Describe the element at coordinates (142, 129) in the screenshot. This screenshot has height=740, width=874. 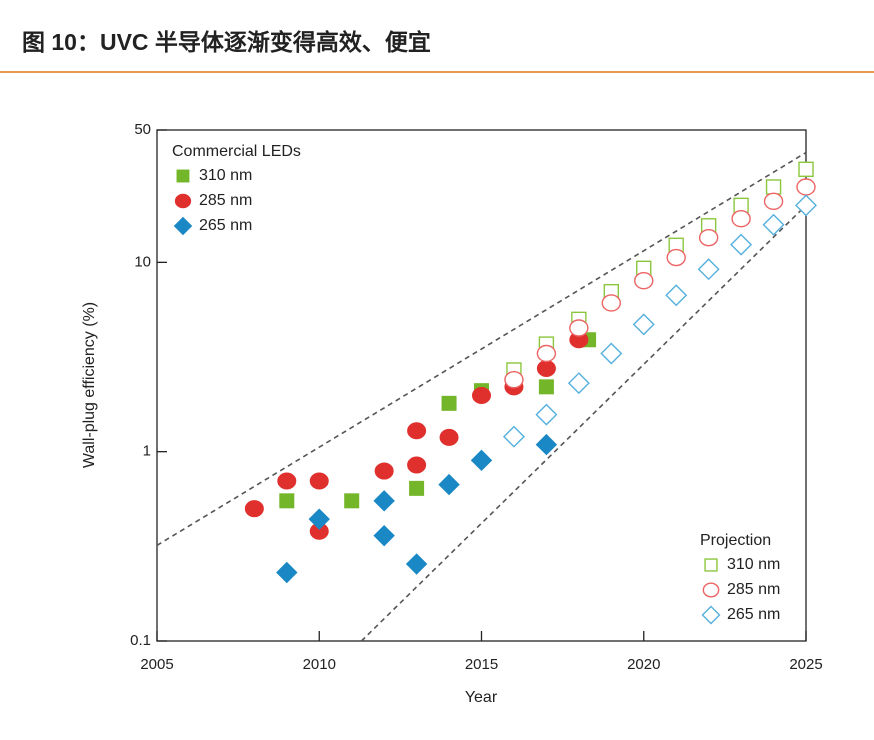
I see `y-tick-label: 50` at that location.